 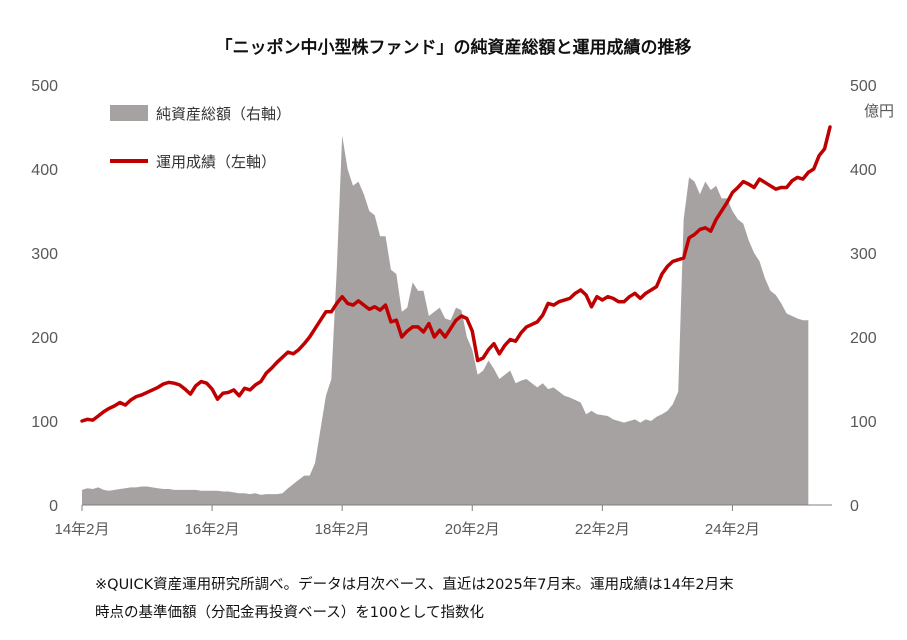 I want to click on right-y-tick-label: 100, so click(x=863, y=422).